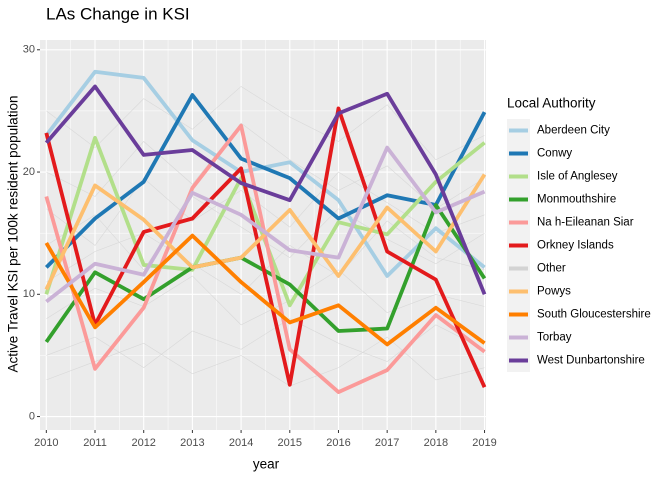 The height and width of the screenshot is (480, 672). Describe the element at coordinates (95, 443) in the screenshot. I see `x-tick-label: 2011` at that location.